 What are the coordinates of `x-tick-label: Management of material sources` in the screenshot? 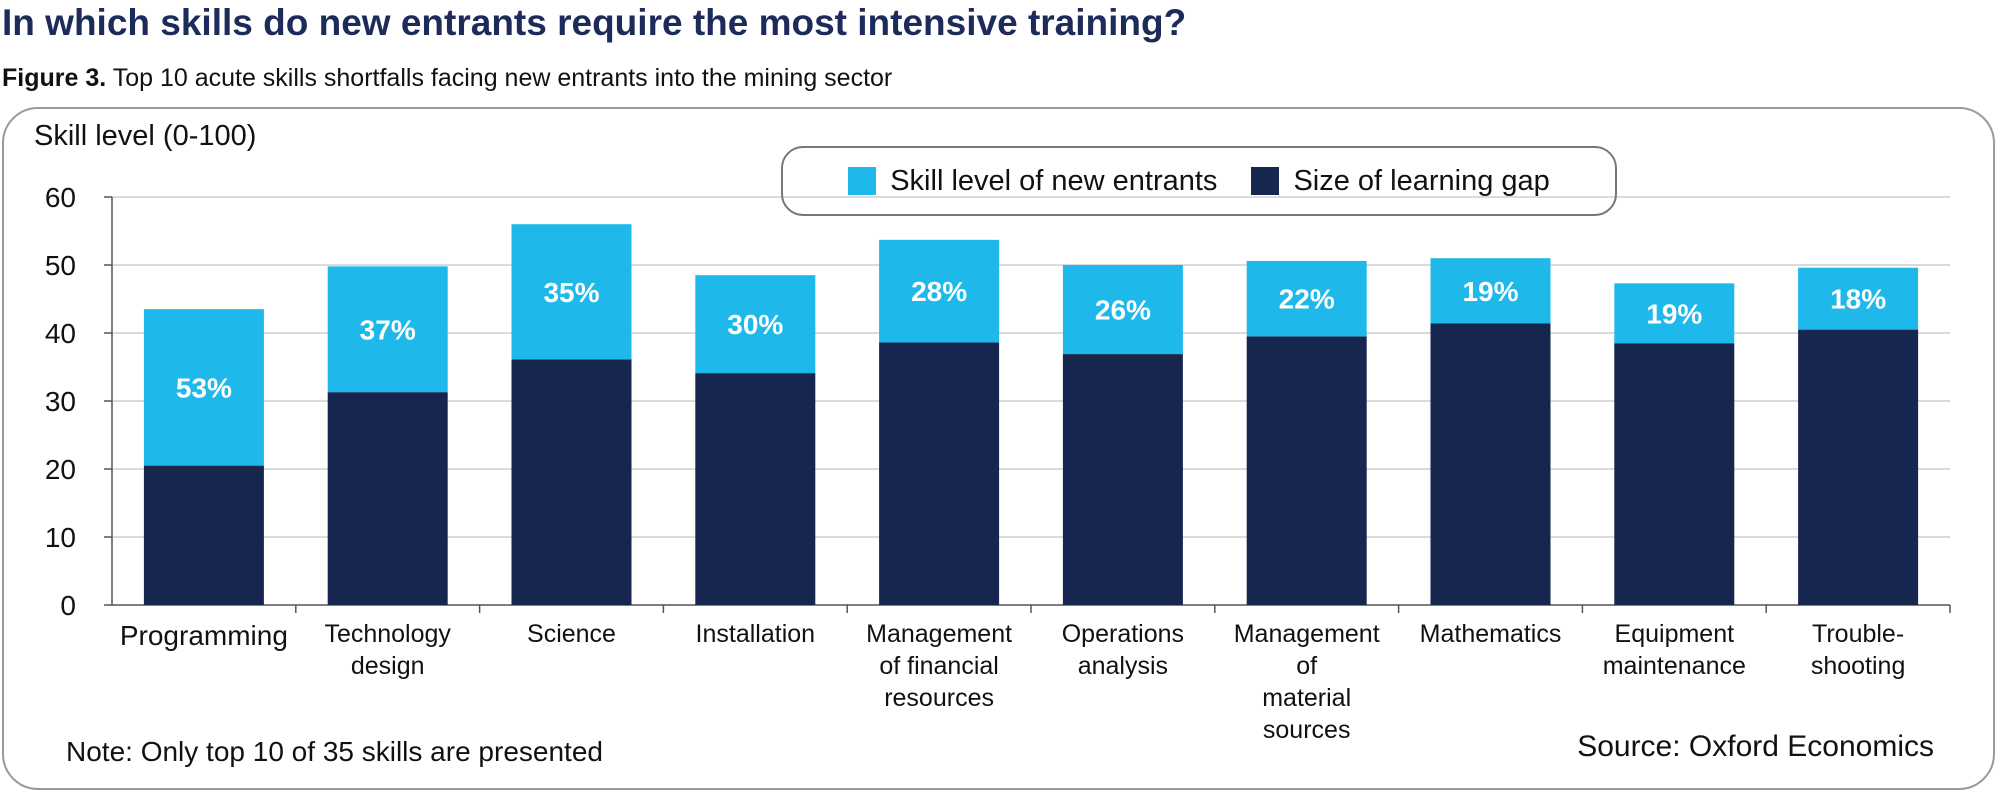 It's located at (1306, 682).